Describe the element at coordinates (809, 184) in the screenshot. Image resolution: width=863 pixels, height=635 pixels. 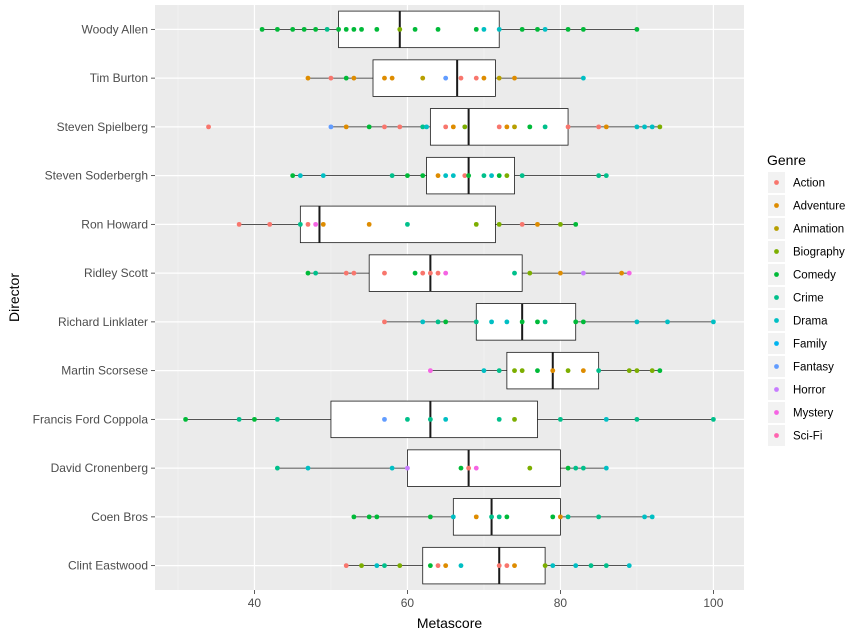
I see `legend-label: Action` at that location.